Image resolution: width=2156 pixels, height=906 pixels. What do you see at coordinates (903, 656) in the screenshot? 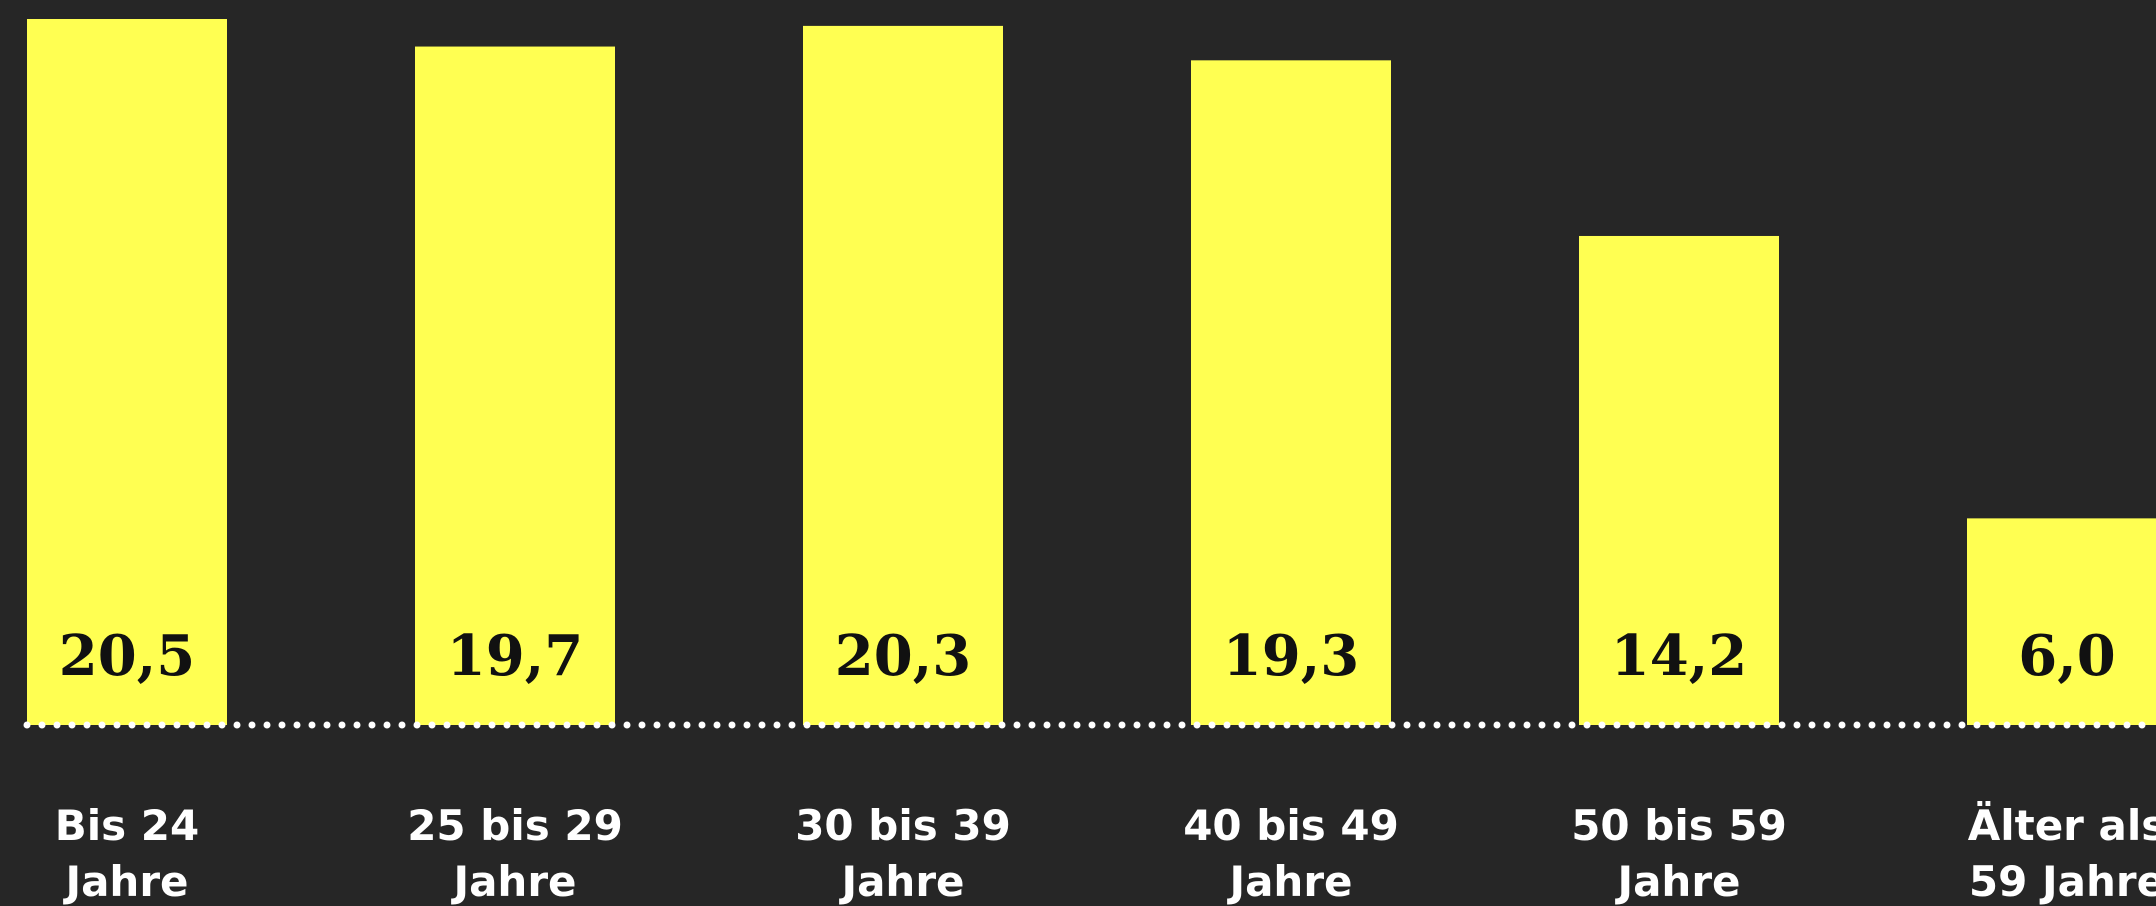
I see `value-label-3: 20,3` at bounding box center [903, 656].